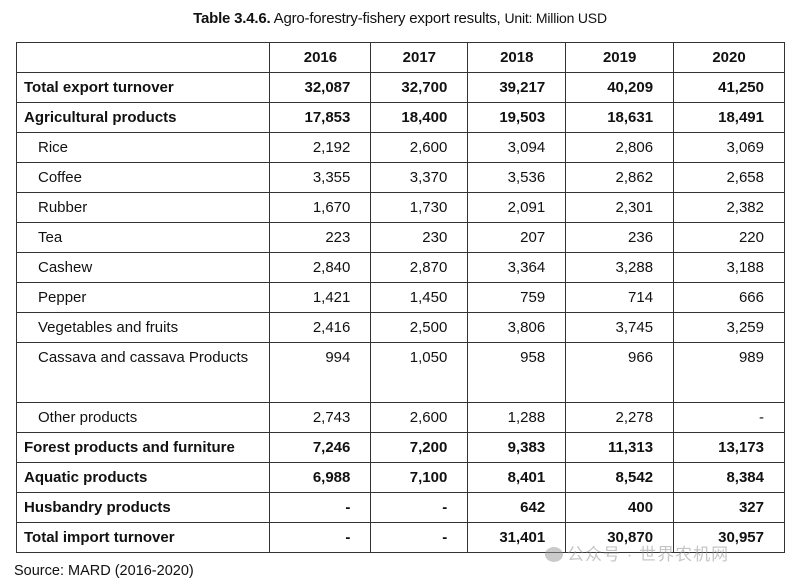 The height and width of the screenshot is (584, 800). What do you see at coordinates (729, 477) in the screenshot?
I see `value-cell: 8,384` at bounding box center [729, 477].